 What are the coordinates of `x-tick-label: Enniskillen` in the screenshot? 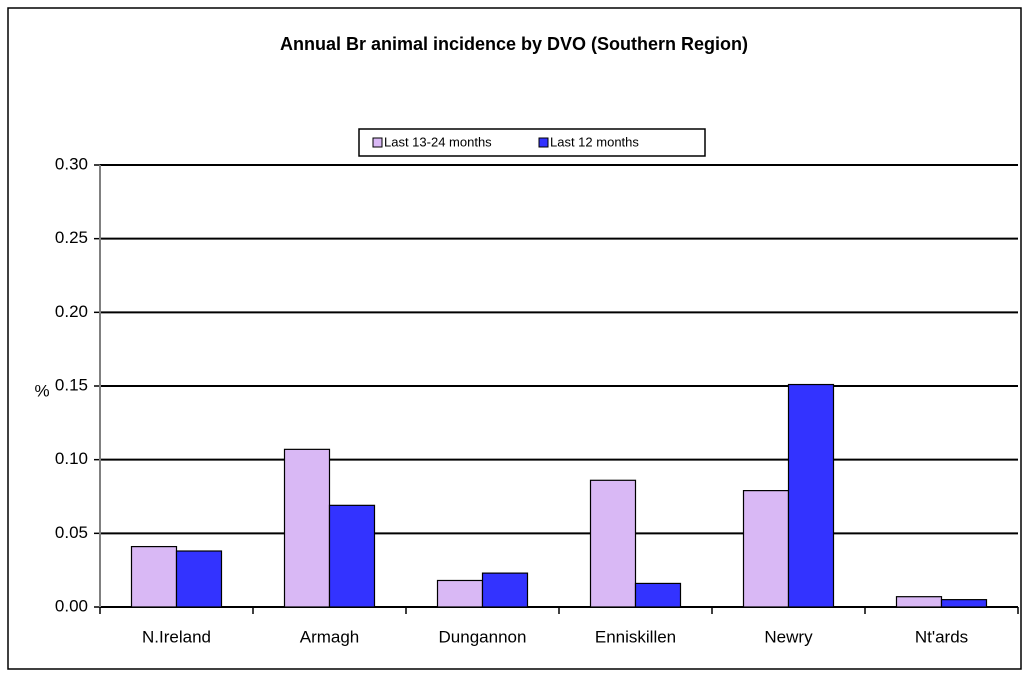 It's located at (635, 636).